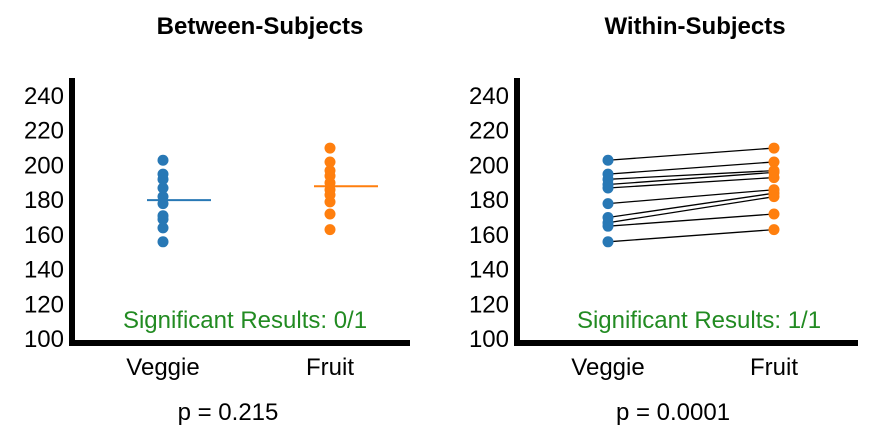 This screenshot has height=445, width=885. What do you see at coordinates (228, 412) in the screenshot?
I see `p-value-label: p = 0.215` at bounding box center [228, 412].